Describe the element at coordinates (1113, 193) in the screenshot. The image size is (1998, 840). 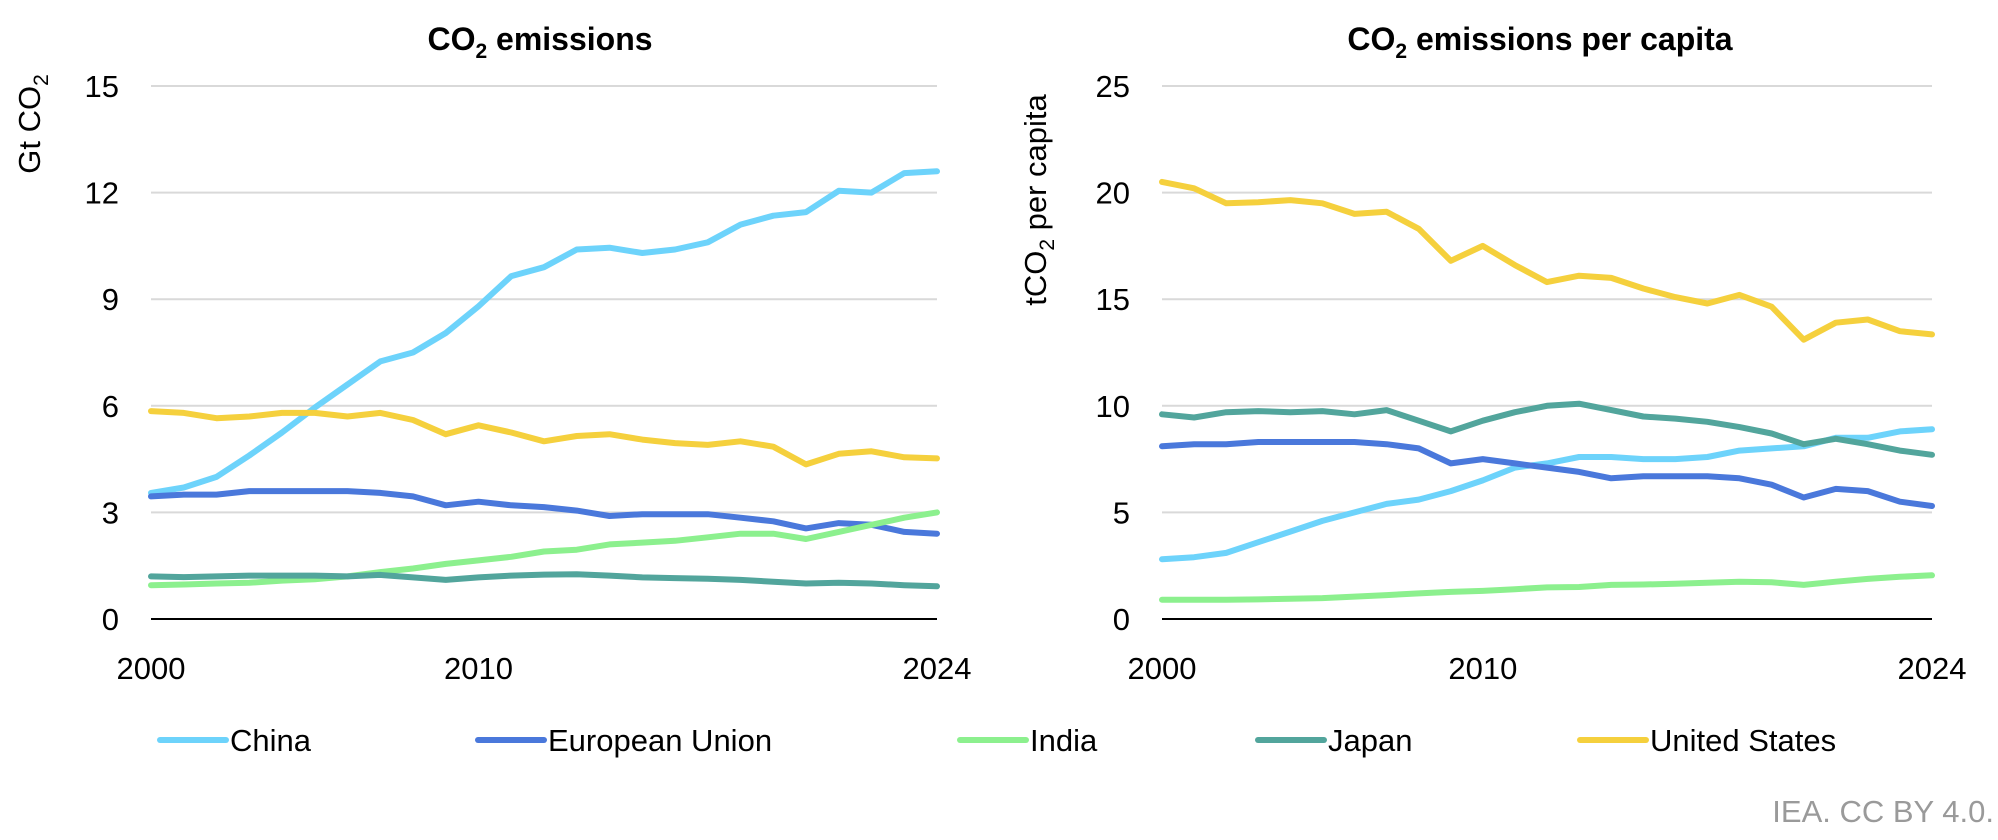
I see `y-tick-label: 20` at that location.